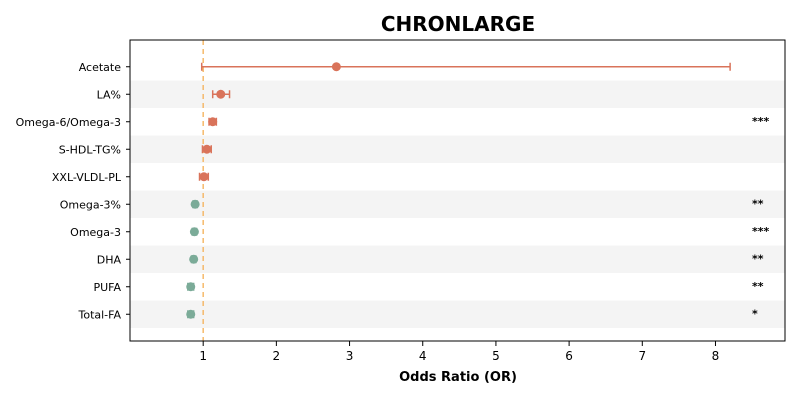 This screenshot has height=400, width=800. What do you see at coordinates (99, 314) in the screenshot?
I see `y-tick-label: Total-FA` at bounding box center [99, 314].